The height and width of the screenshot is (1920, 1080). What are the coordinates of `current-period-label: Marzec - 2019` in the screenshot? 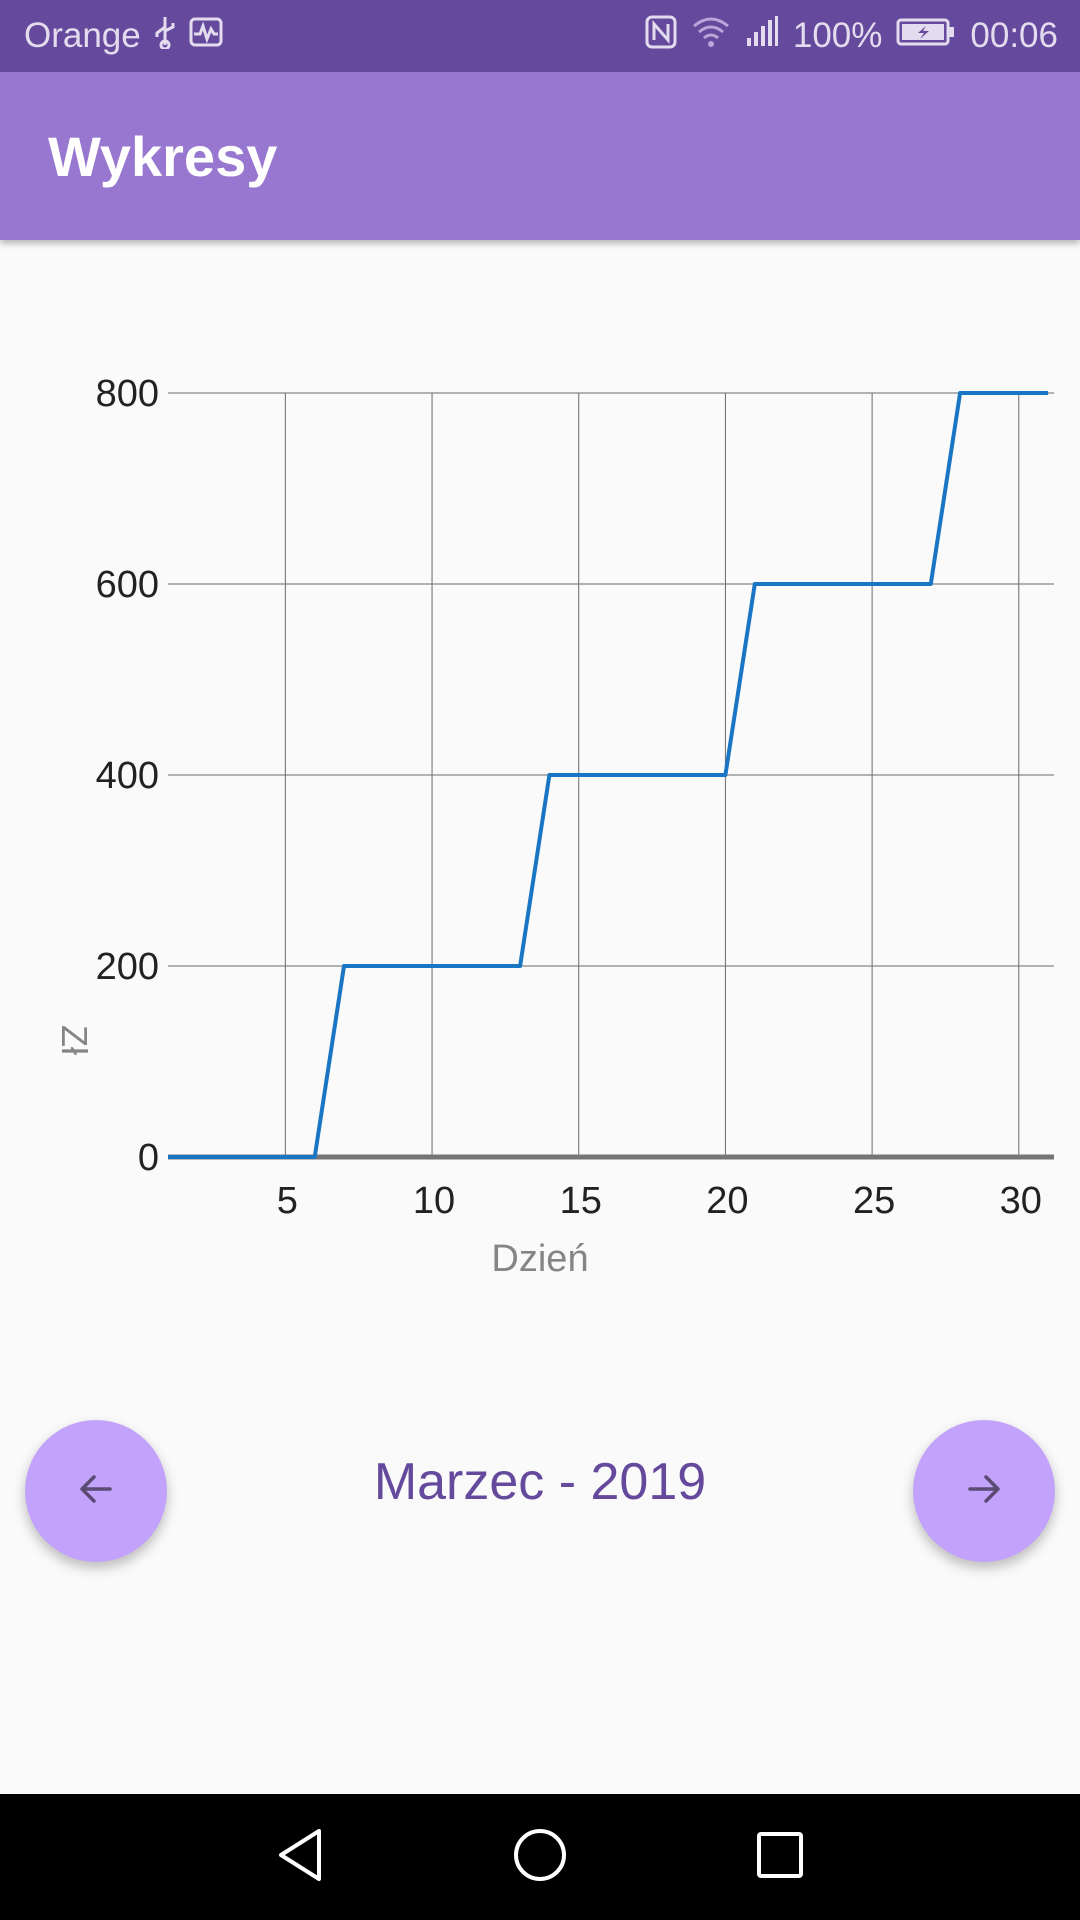 It's located at (540, 1482).